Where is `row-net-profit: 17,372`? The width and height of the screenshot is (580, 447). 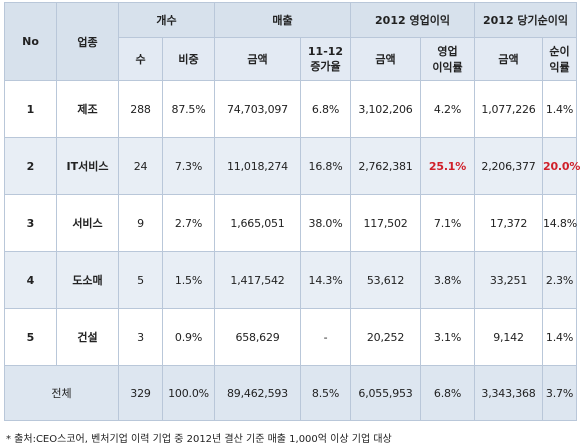
row-net-profit: 17,372 is located at coordinates (508, 223).